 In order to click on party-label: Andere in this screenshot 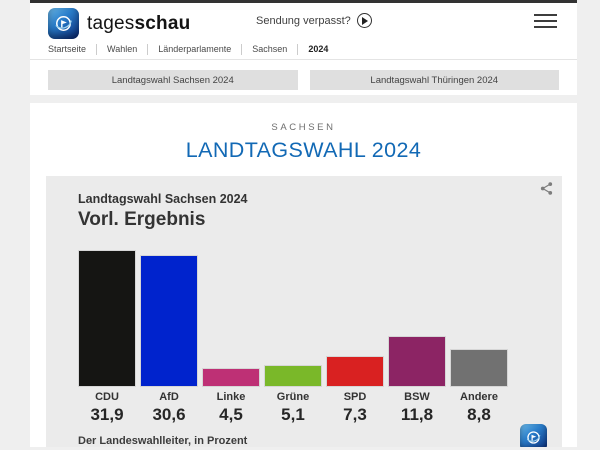, I will do `click(479, 397)`.